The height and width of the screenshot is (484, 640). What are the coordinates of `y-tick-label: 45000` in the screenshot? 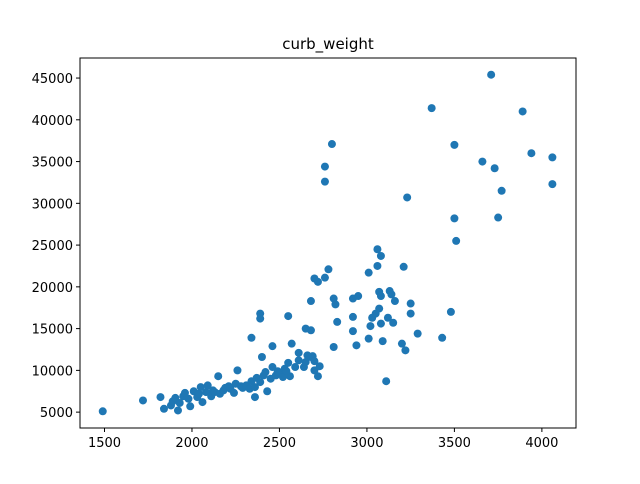 It's located at (52, 79).